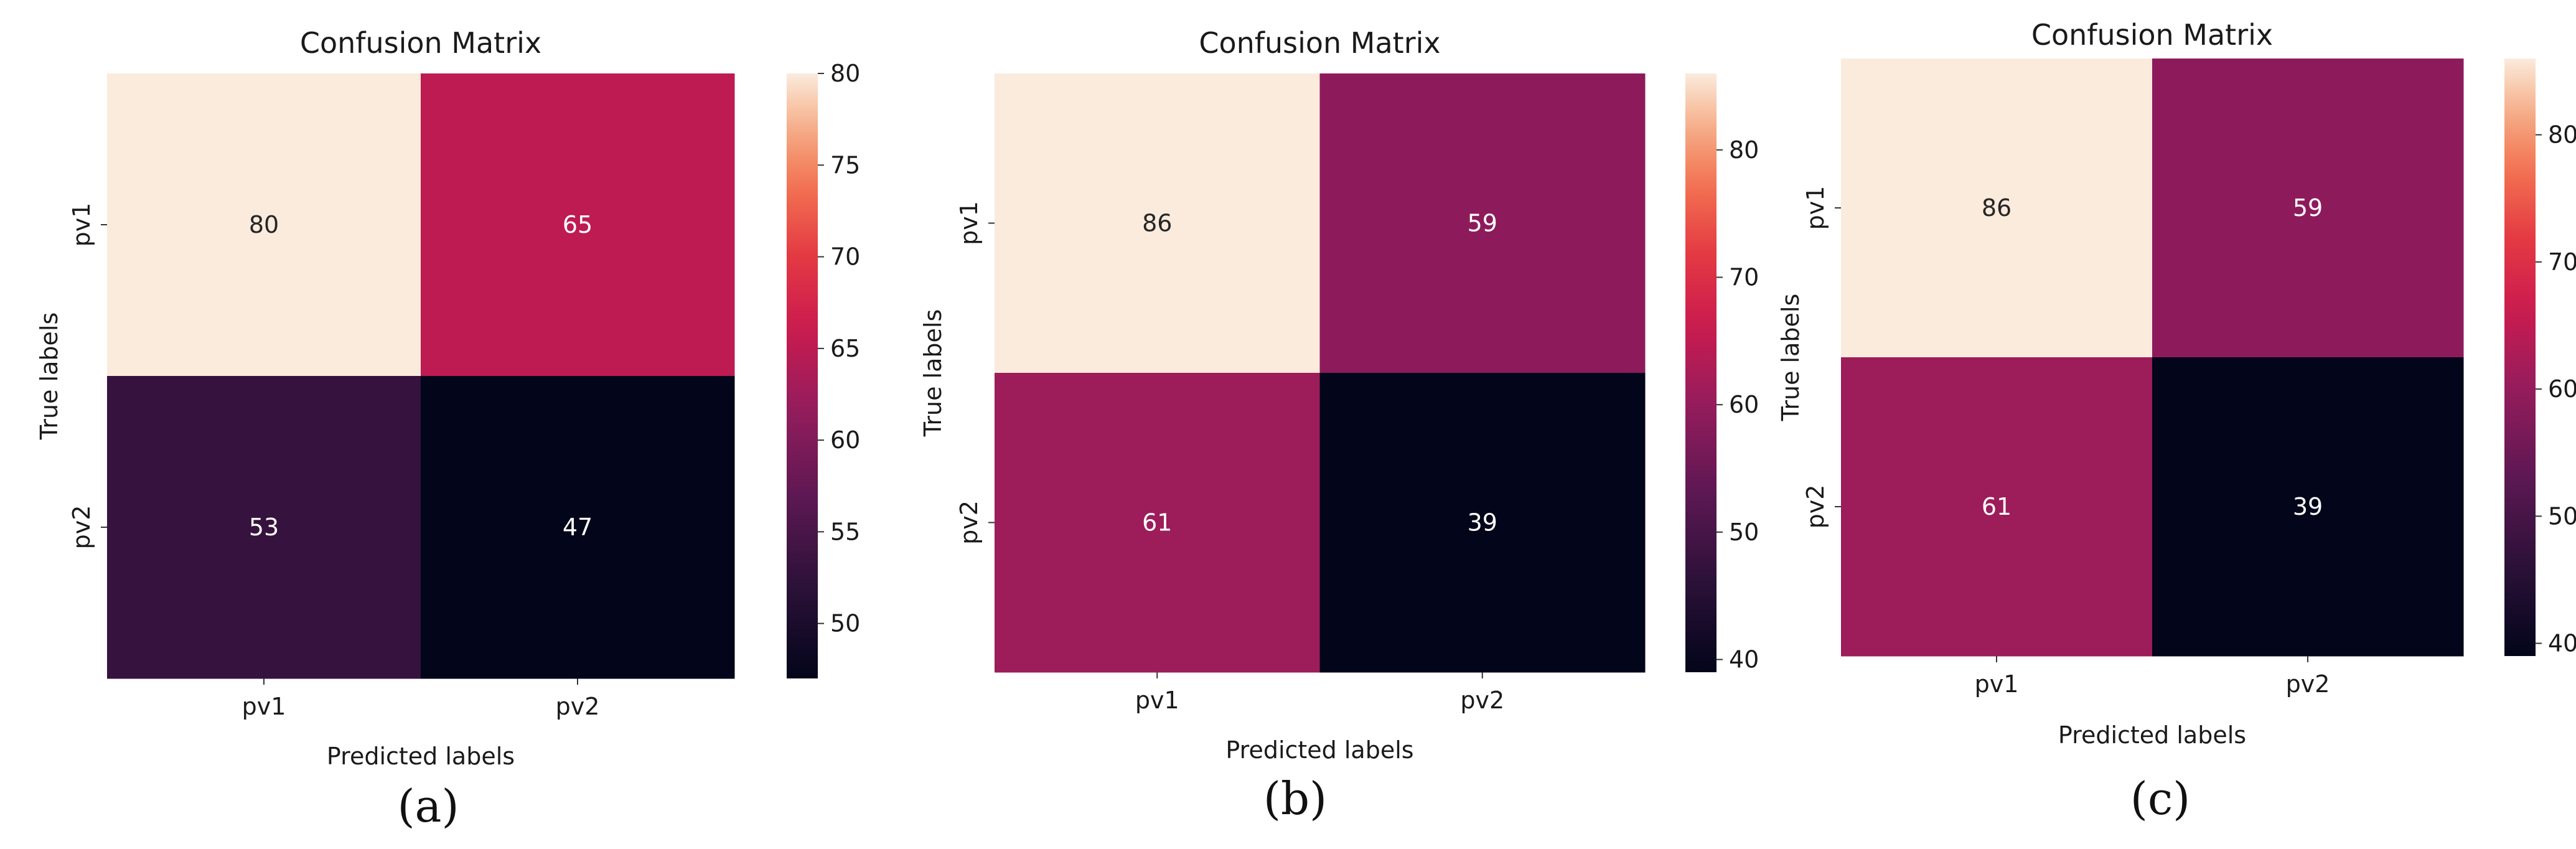  I want to click on panel-caption: (b), so click(1295, 798).